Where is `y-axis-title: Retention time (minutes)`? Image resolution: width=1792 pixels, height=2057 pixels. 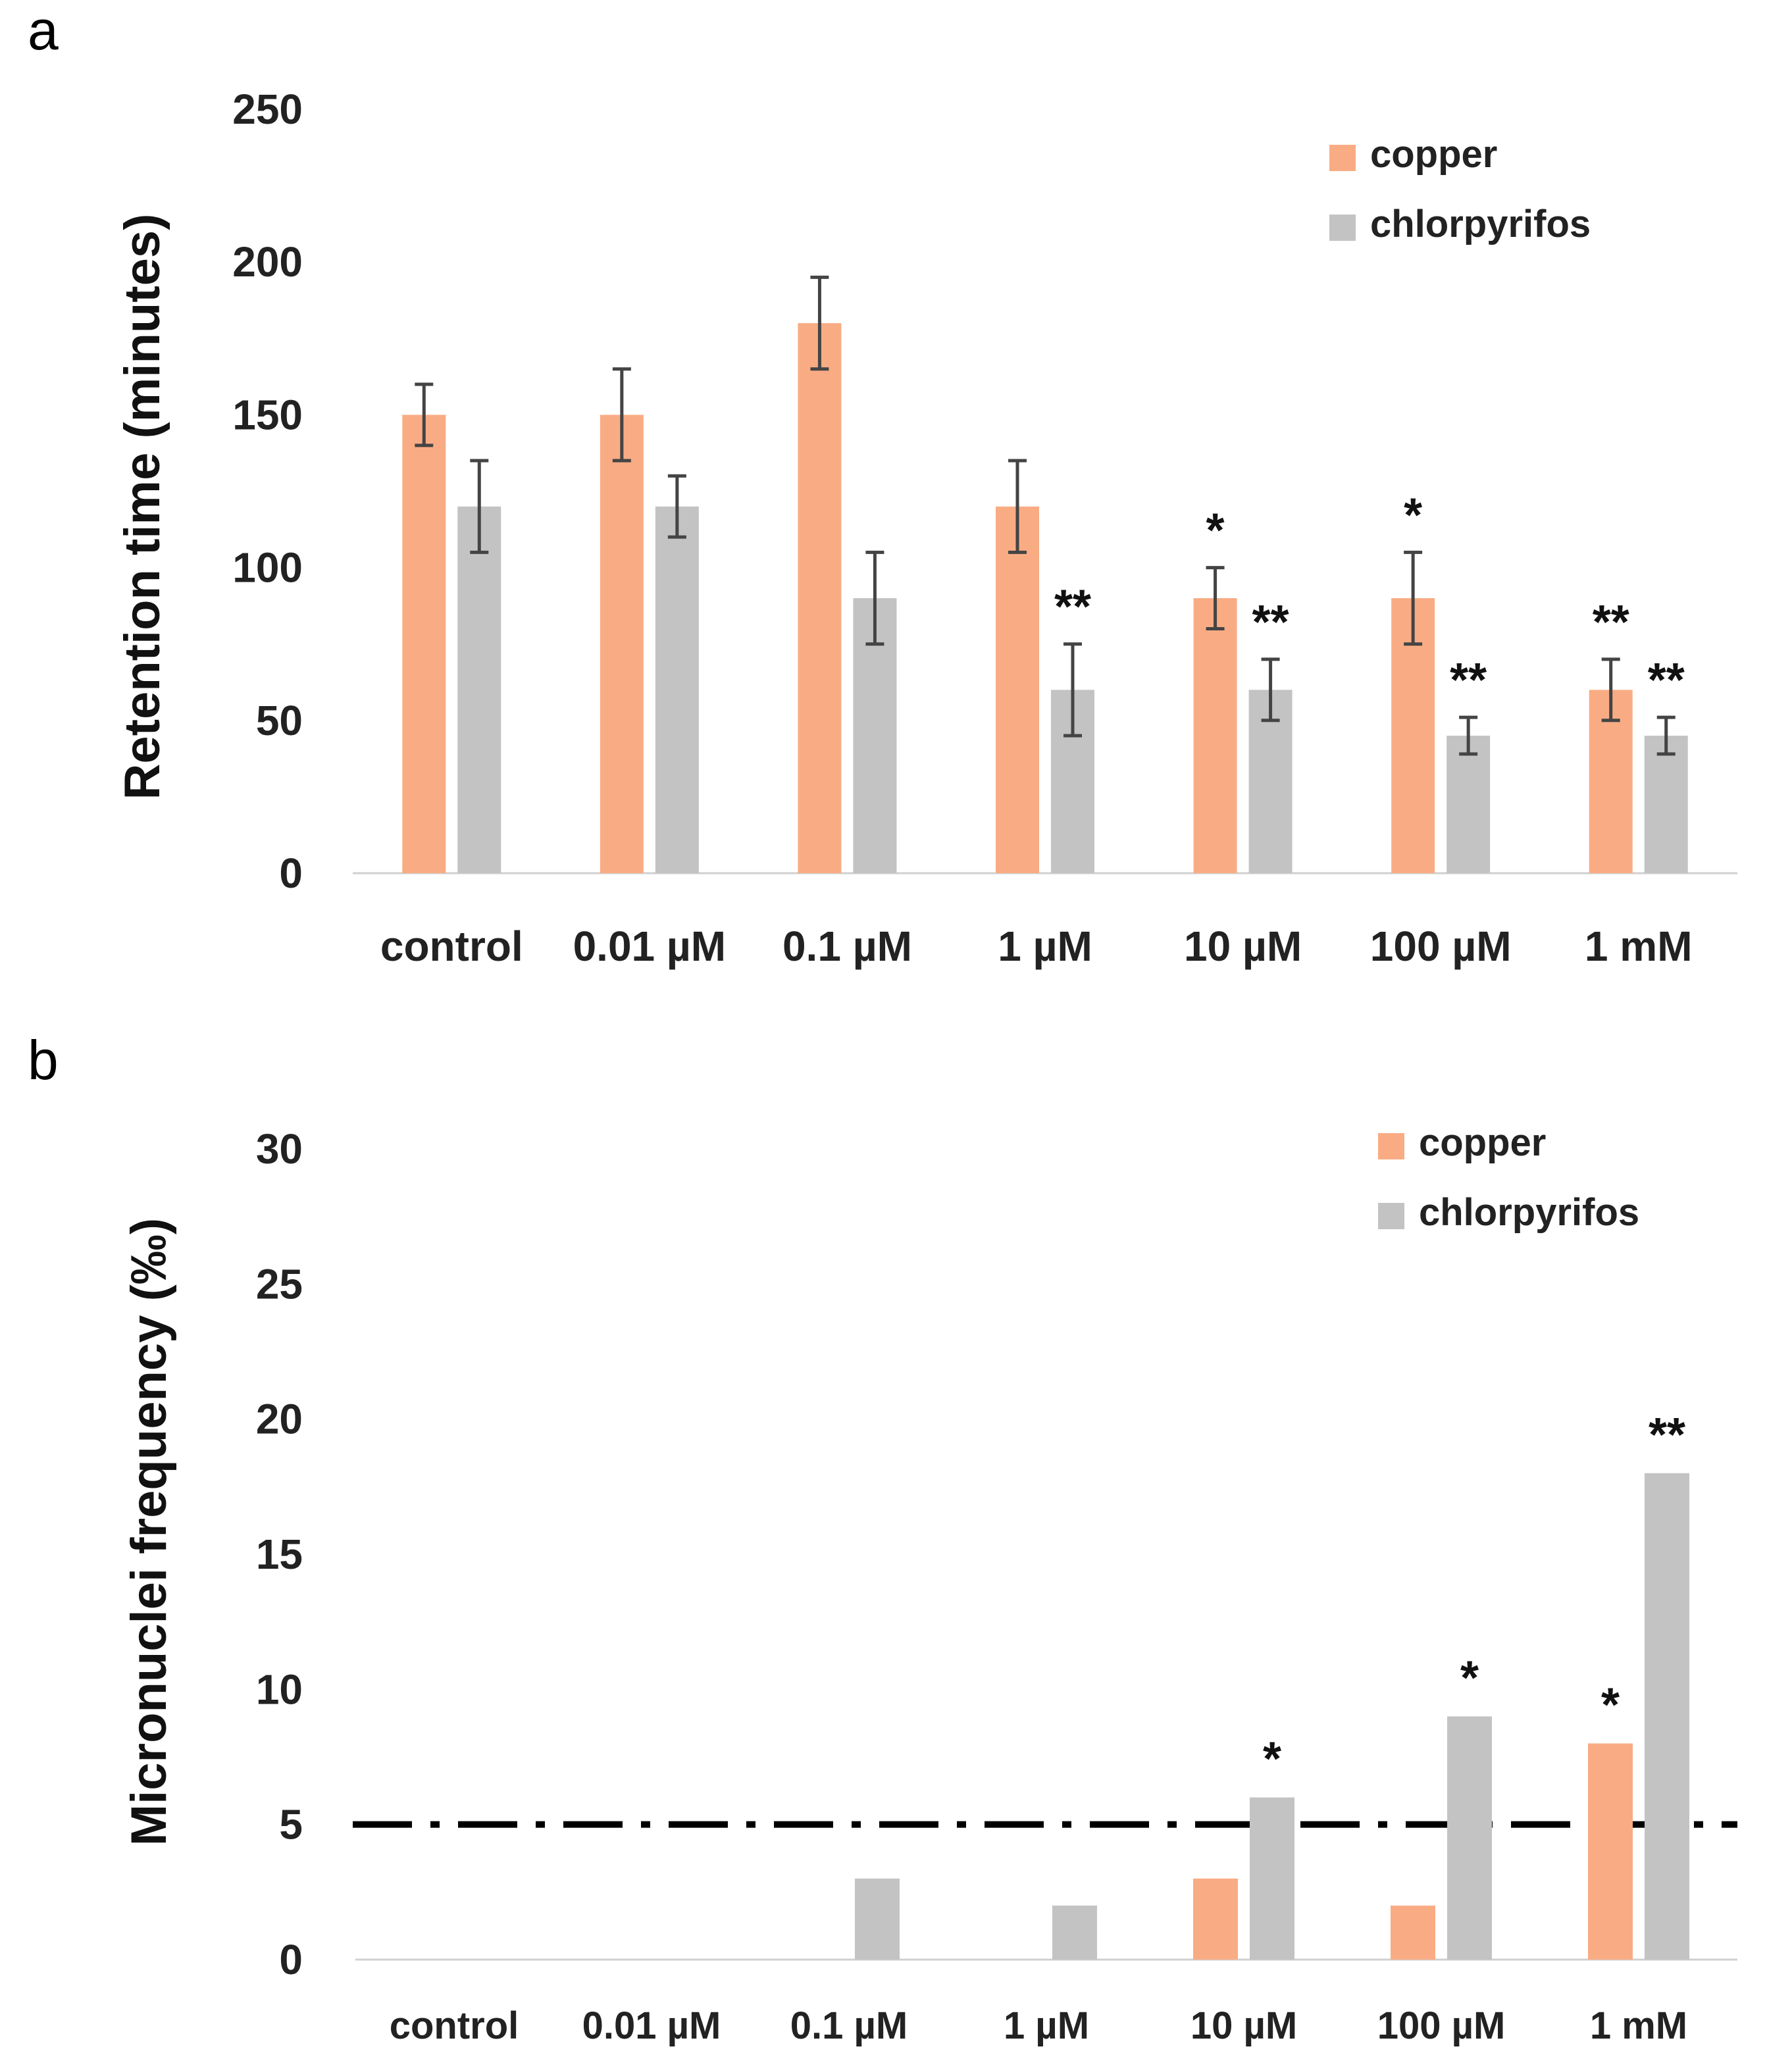
y-axis-title: Retention time (minutes) is located at coordinates (142, 507).